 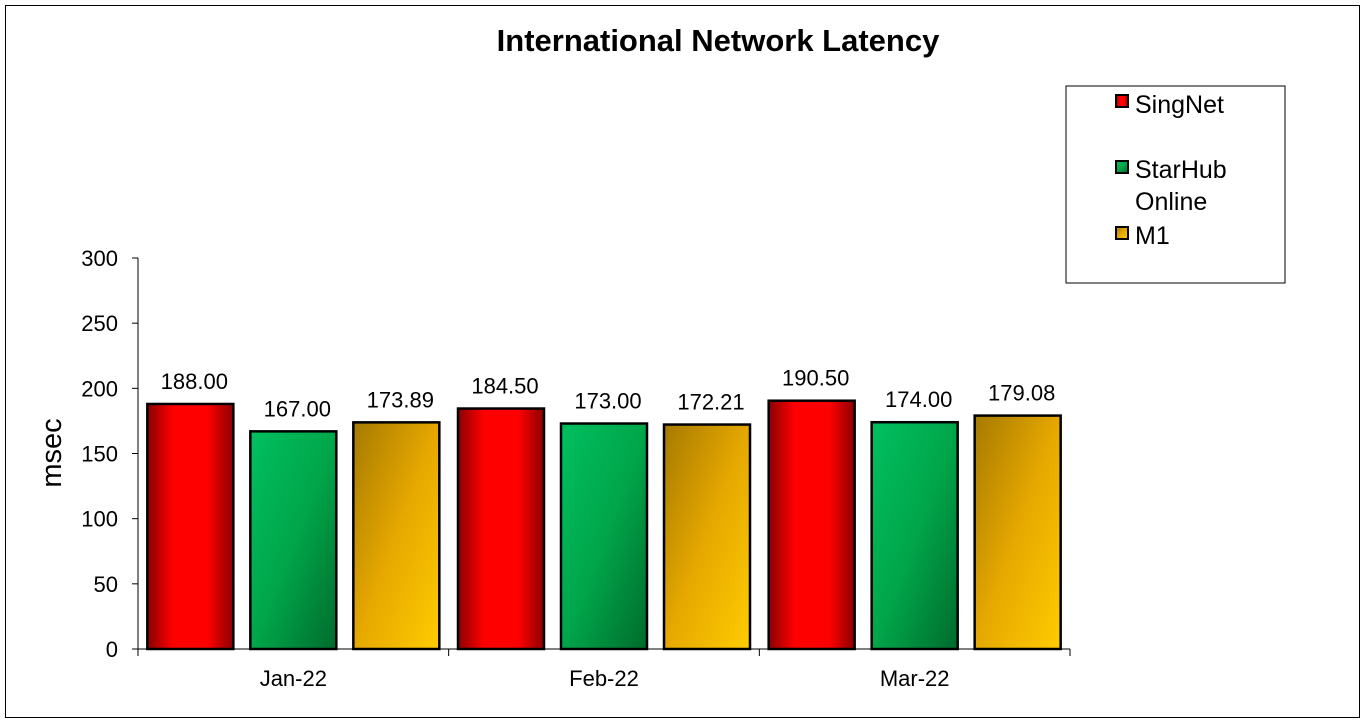 What do you see at coordinates (106, 584) in the screenshot?
I see `y-tick-label: 50` at bounding box center [106, 584].